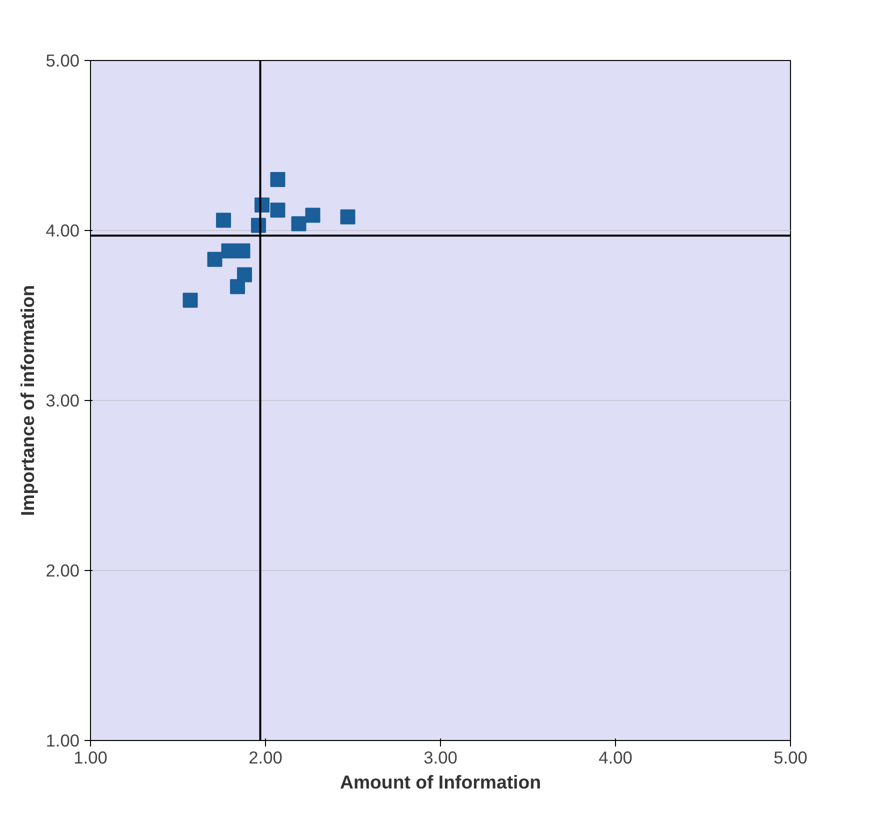 The height and width of the screenshot is (829, 880). What do you see at coordinates (265, 758) in the screenshot?
I see `x-tick-label: 2.00` at bounding box center [265, 758].